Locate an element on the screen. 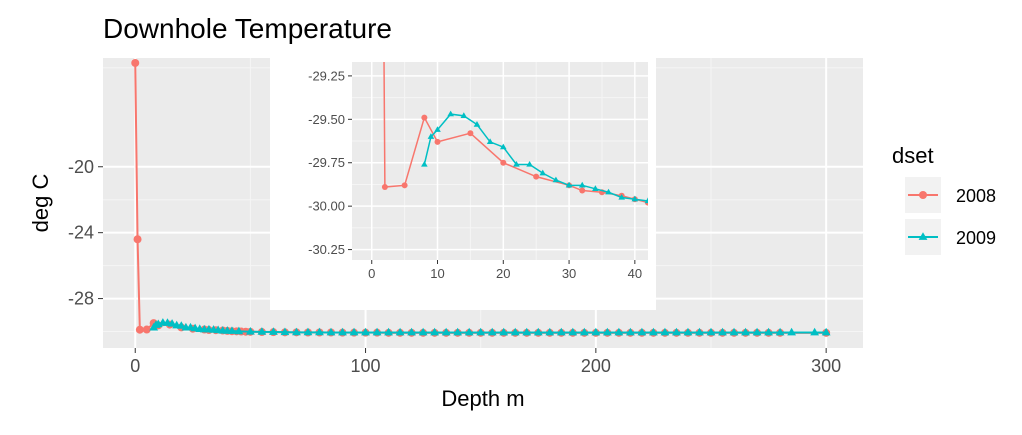  legend: dset 2008 2009 is located at coordinates (944, 199).